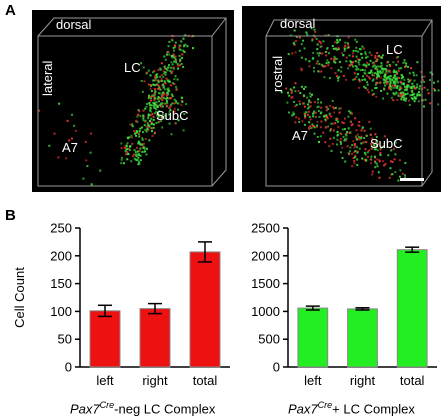  What do you see at coordinates (172, 115) in the screenshot?
I see `left-label-subc: SubC` at bounding box center [172, 115].